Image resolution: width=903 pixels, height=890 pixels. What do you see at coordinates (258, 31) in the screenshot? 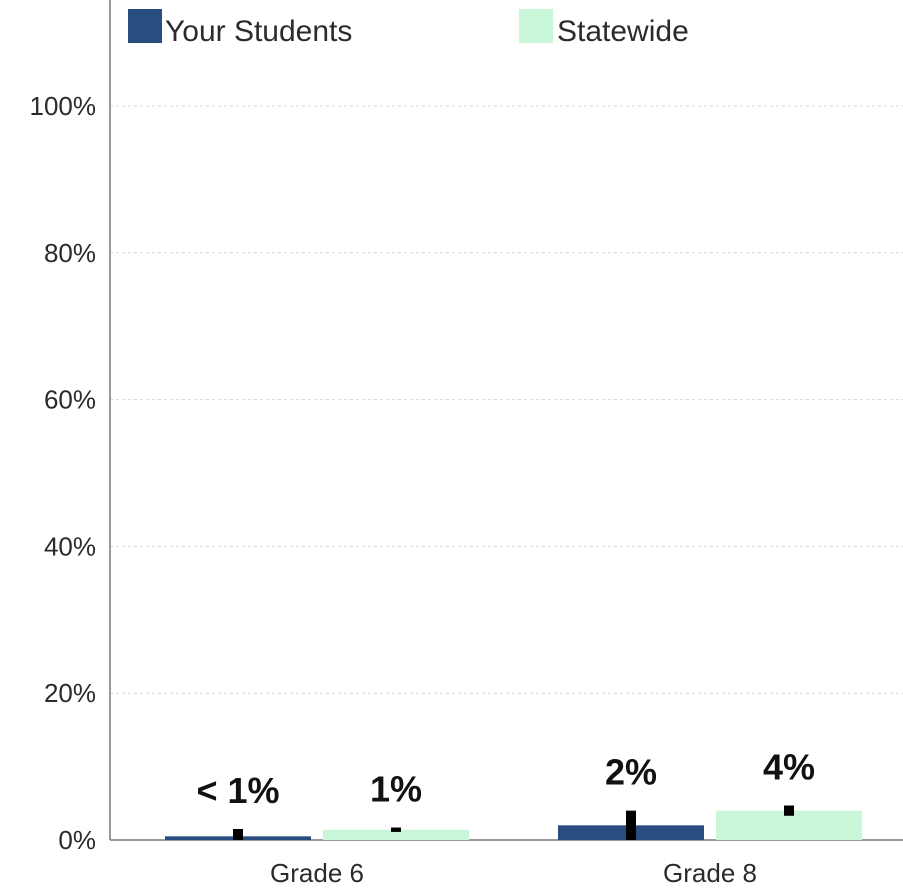
I see `legend-label: Your Students` at bounding box center [258, 31].